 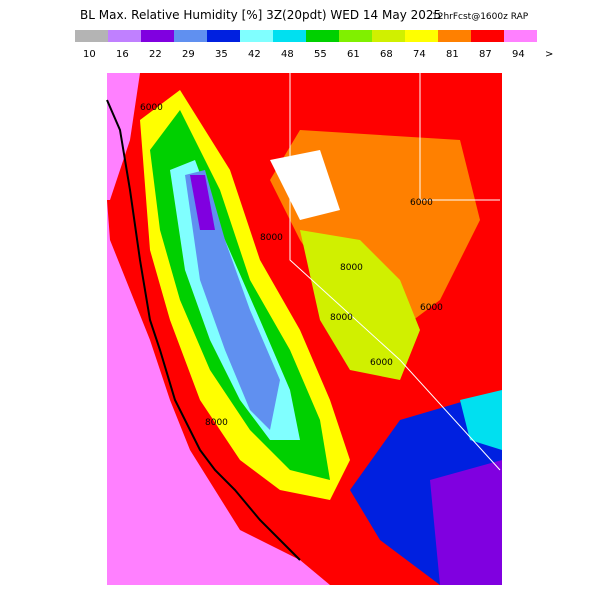 I want to click on colorbar-label: 35, so click(x=221, y=54).